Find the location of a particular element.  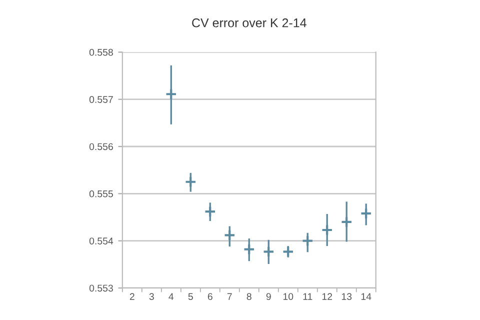

x-tick-label: 2 is located at coordinates (132, 296).